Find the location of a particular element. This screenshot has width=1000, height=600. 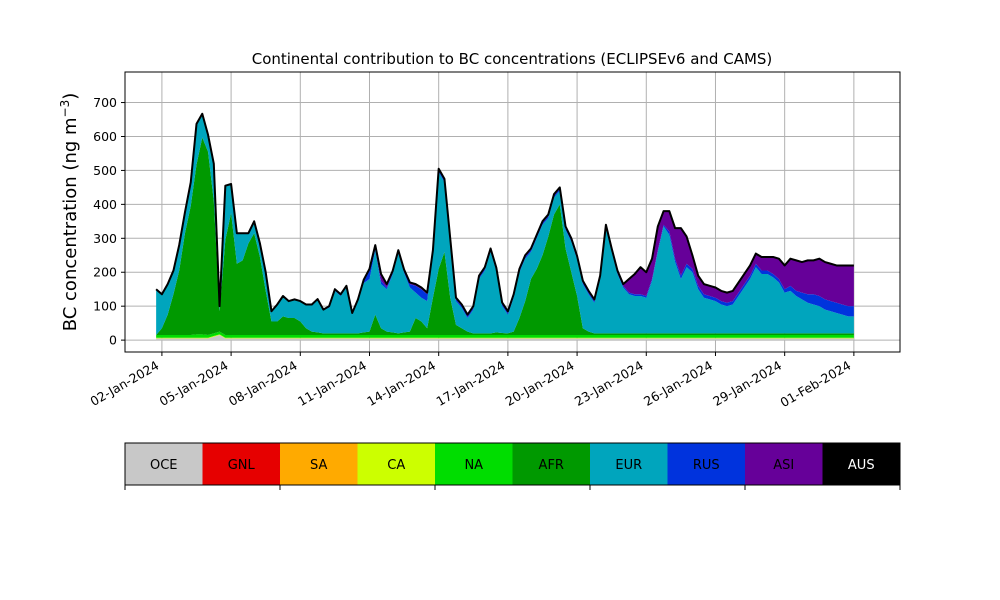

y-tick-label: 200 is located at coordinates (105, 272).